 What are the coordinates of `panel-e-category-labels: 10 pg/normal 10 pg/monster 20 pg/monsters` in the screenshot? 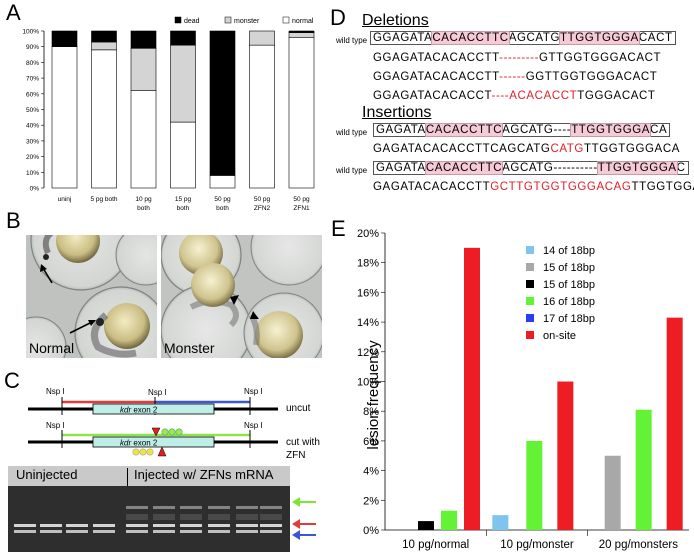 It's located at (540, 545).